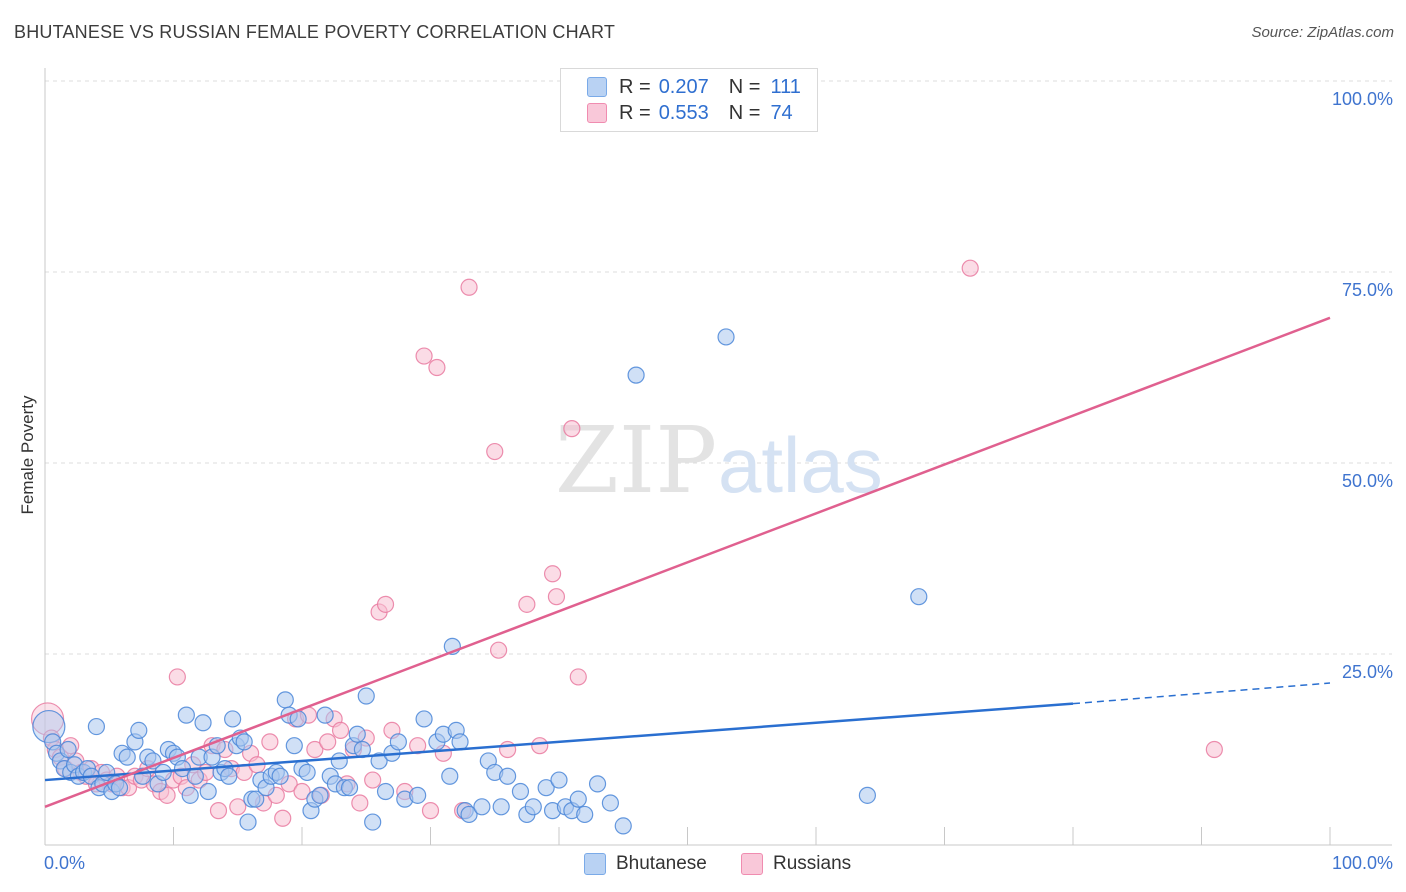  I want to click on watermark: ZIP atlas, so click(719, 460).